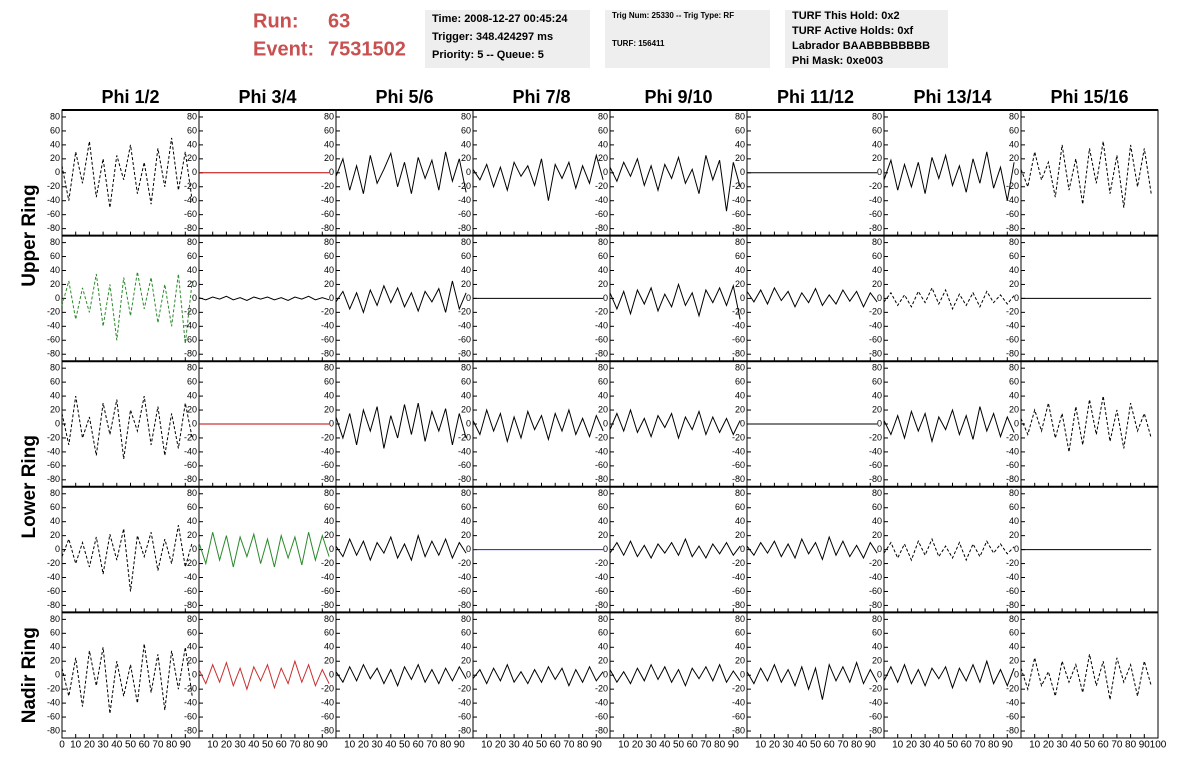  I want to click on event-label: Event:, so click(283, 49).